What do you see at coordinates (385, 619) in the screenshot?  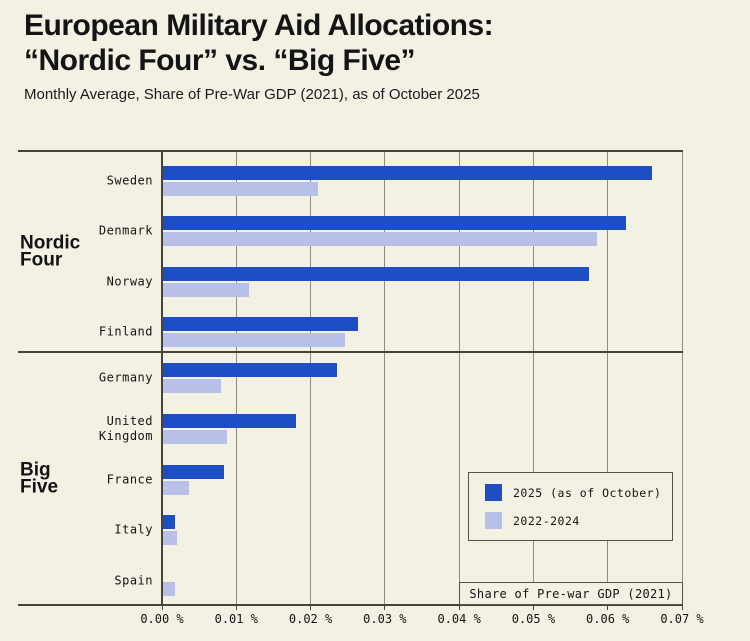 I see `x-tick-label-0.03%: 0.03 %` at bounding box center [385, 619].